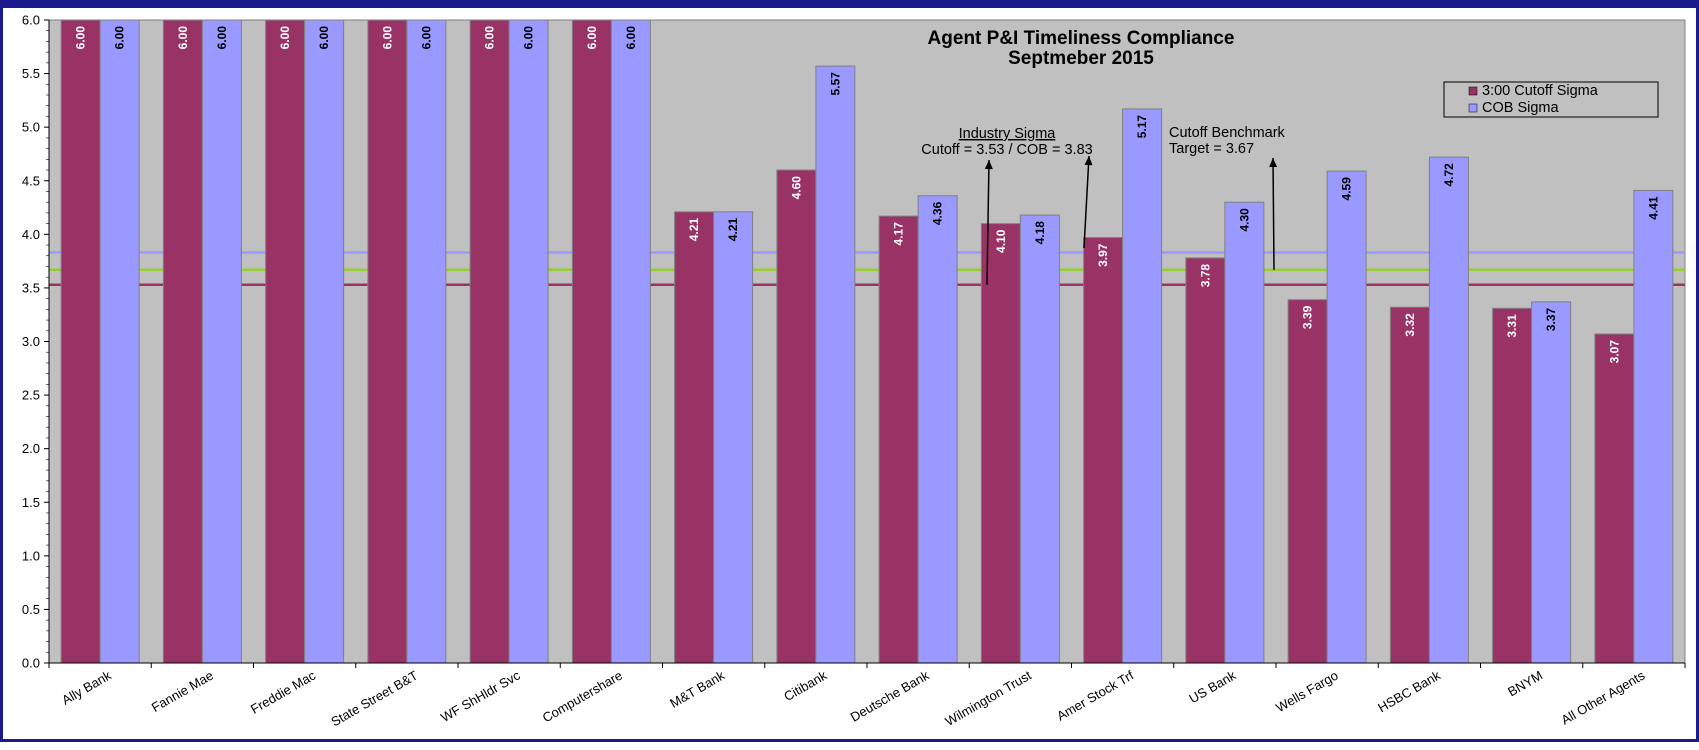  I want to click on data-label-cob-2: 6.00, so click(324, 38).